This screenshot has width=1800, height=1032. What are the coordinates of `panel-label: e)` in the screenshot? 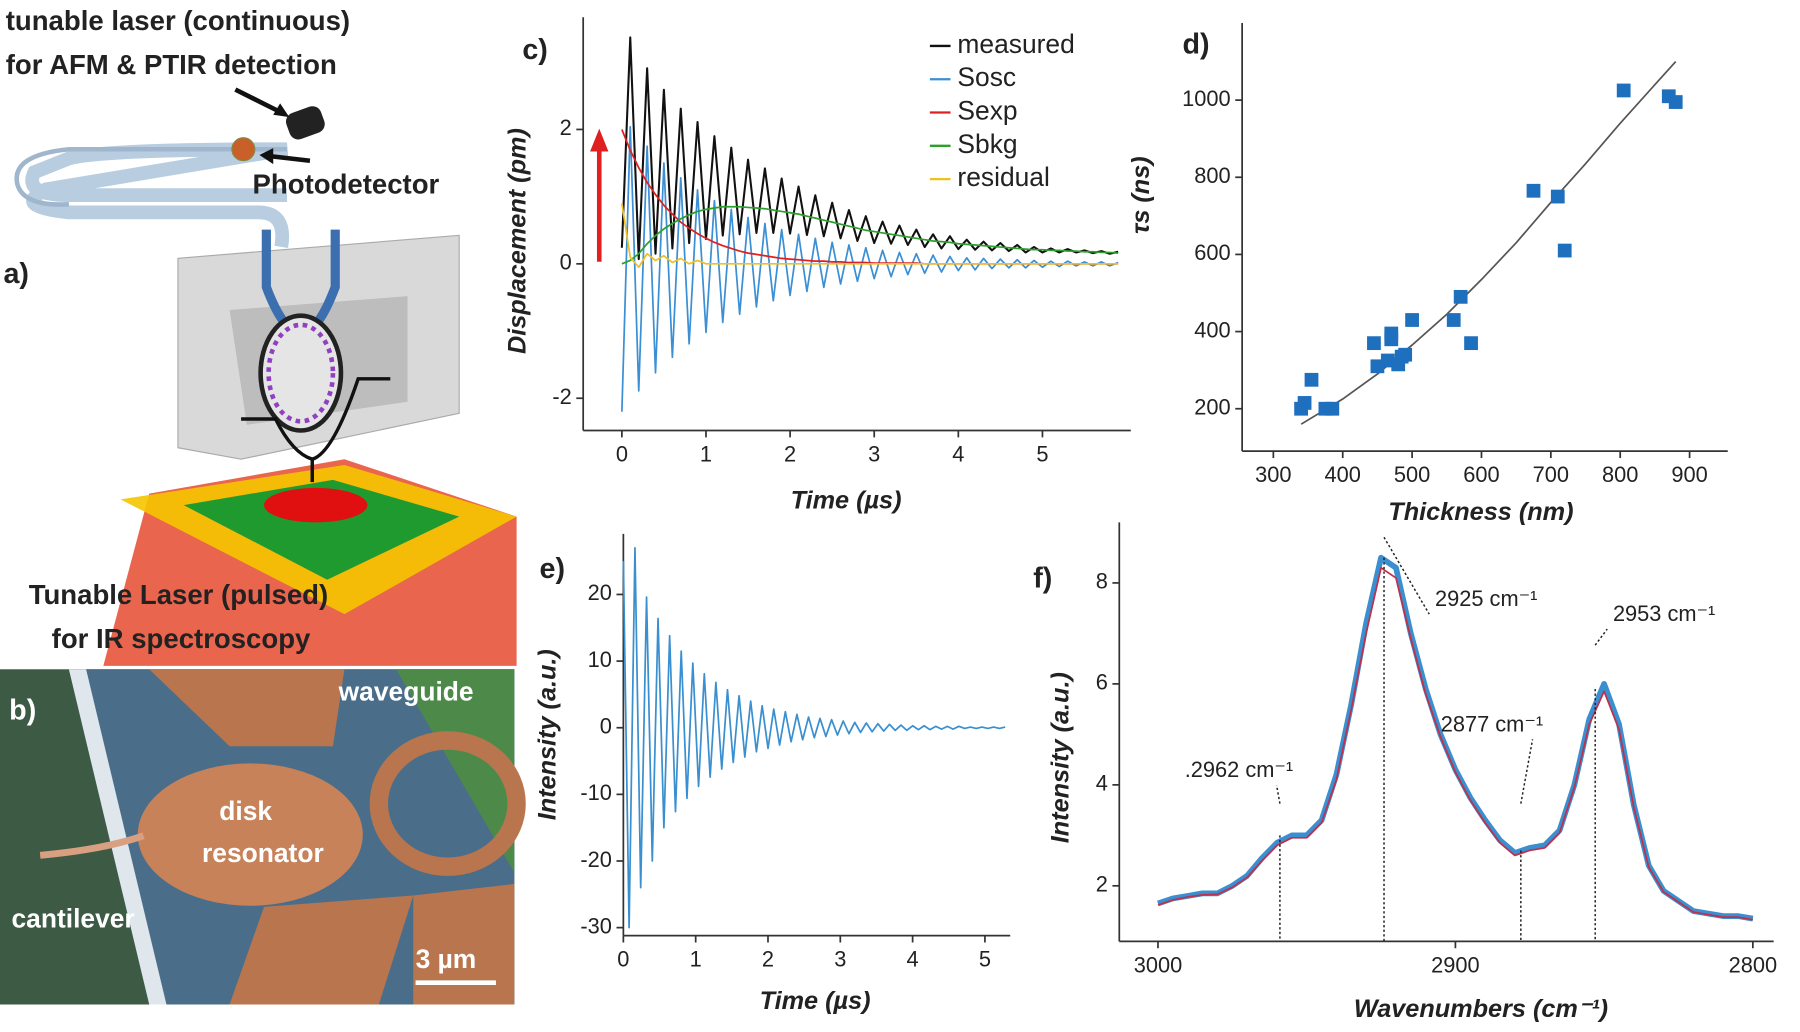 It's located at (553, 569).